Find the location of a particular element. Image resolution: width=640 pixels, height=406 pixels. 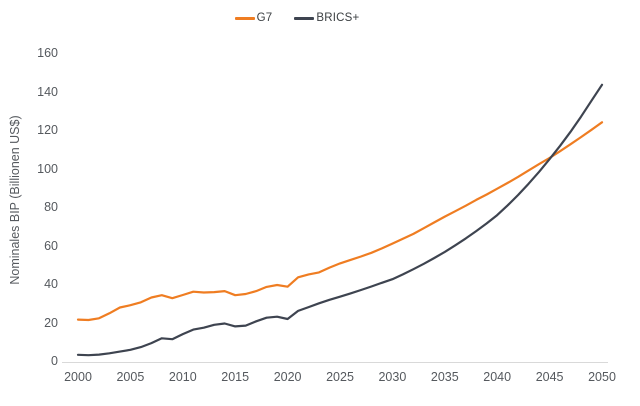

y-tick-label: 20 is located at coordinates (51, 322).